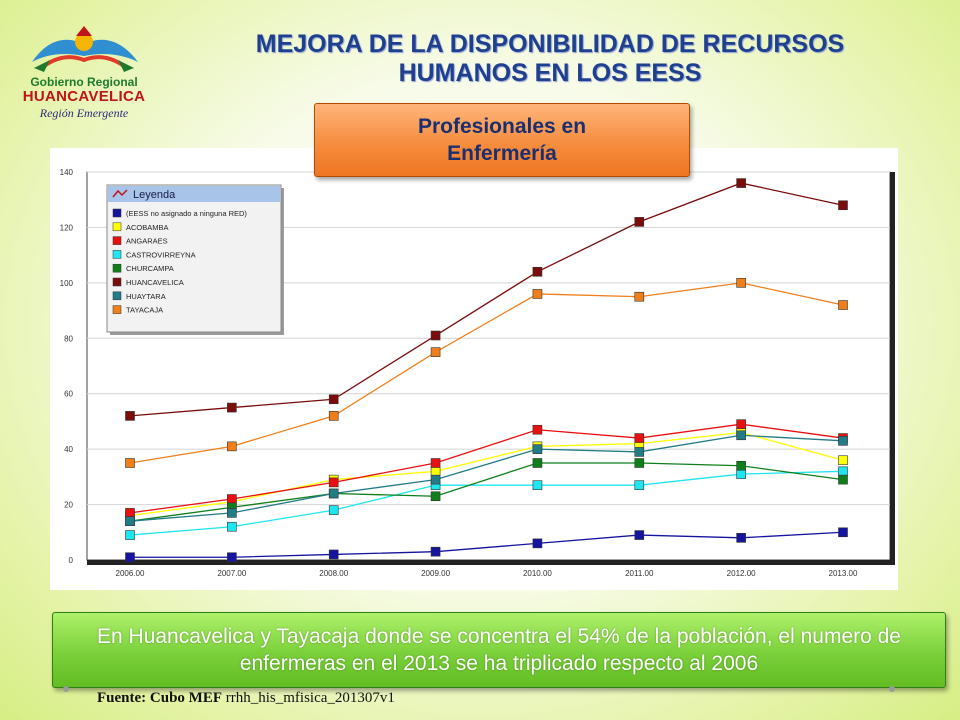 Image resolution: width=960 pixels, height=720 pixels. I want to click on subtitle-box: Profesionales en Enfermería, so click(502, 140).